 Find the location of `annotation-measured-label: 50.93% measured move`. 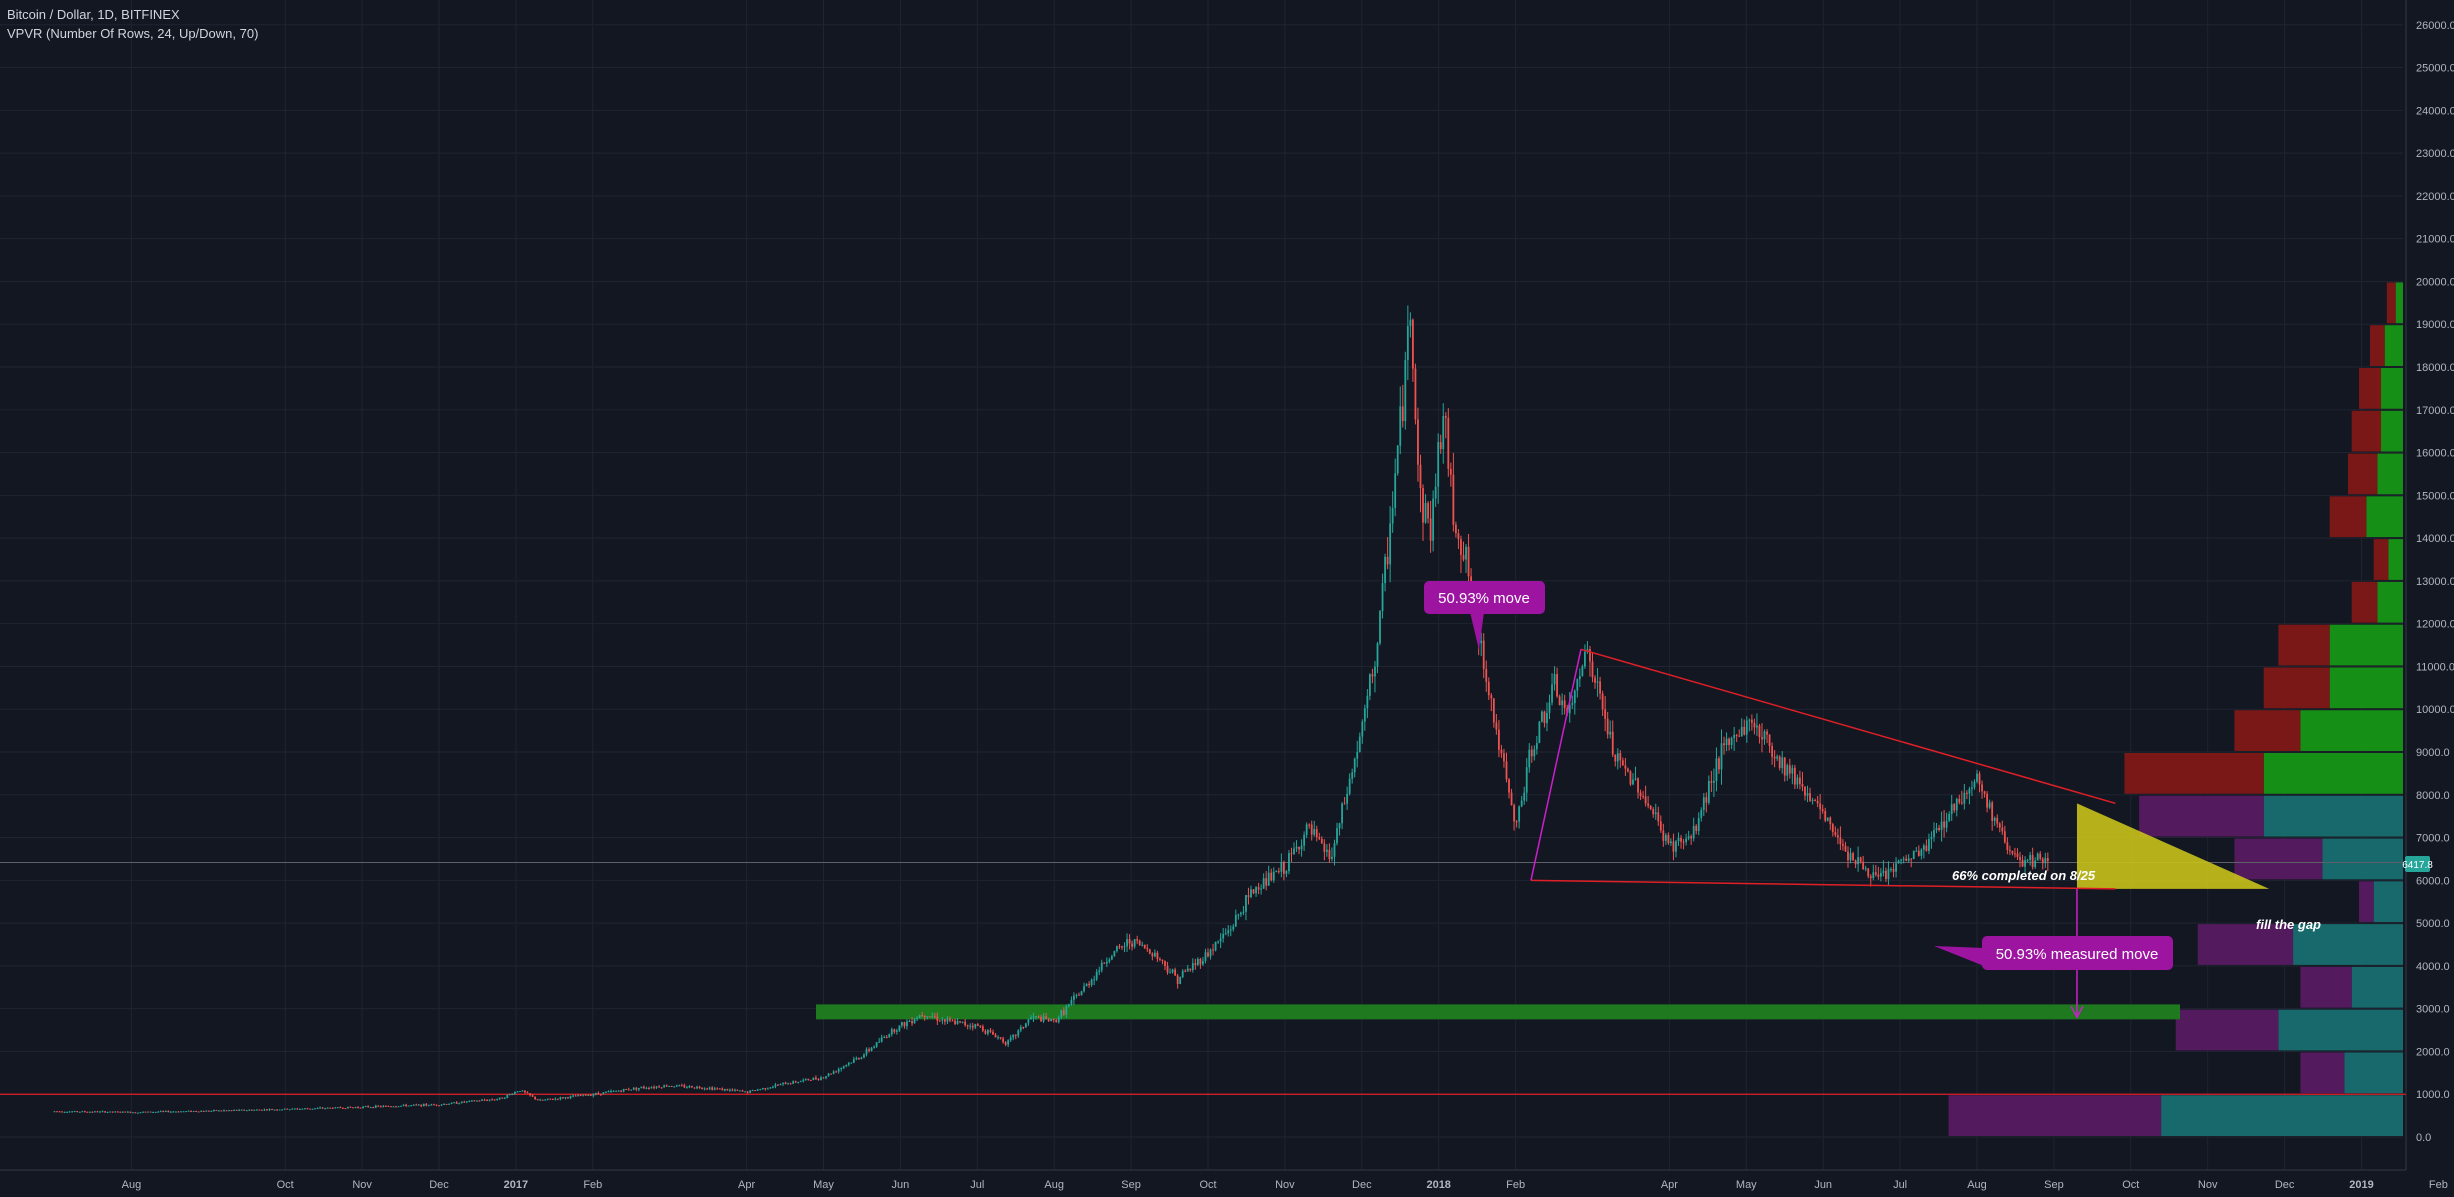

annotation-measured-label: 50.93% measured move is located at coordinates (2077, 954).